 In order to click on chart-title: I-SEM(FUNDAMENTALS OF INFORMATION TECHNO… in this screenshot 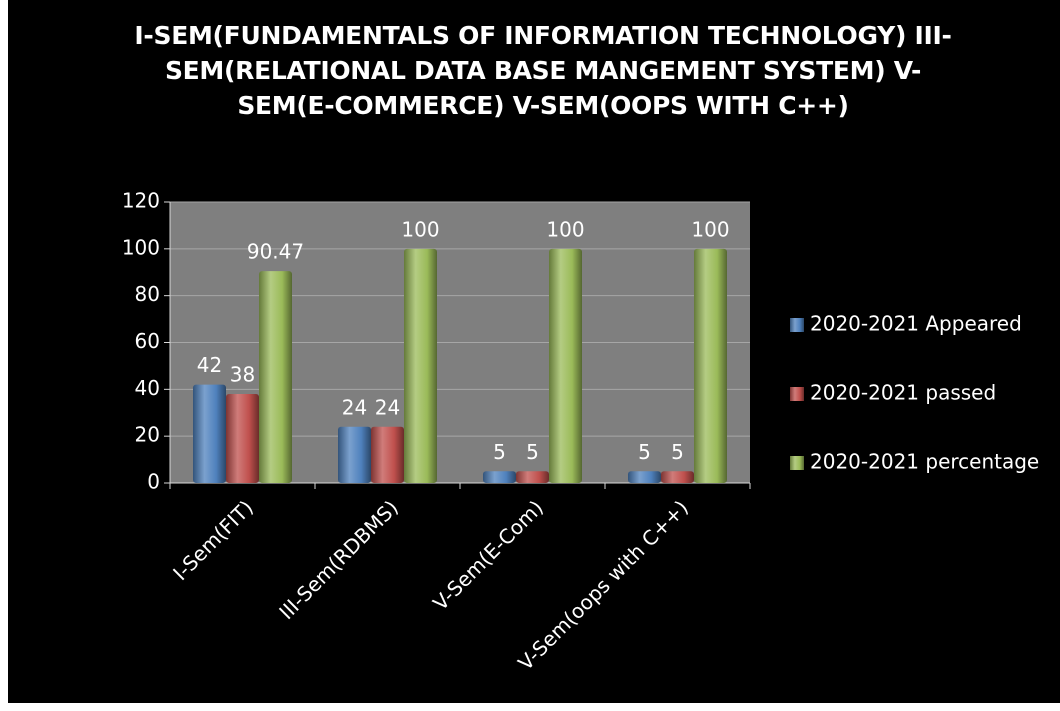, I will do `click(543, 70)`.